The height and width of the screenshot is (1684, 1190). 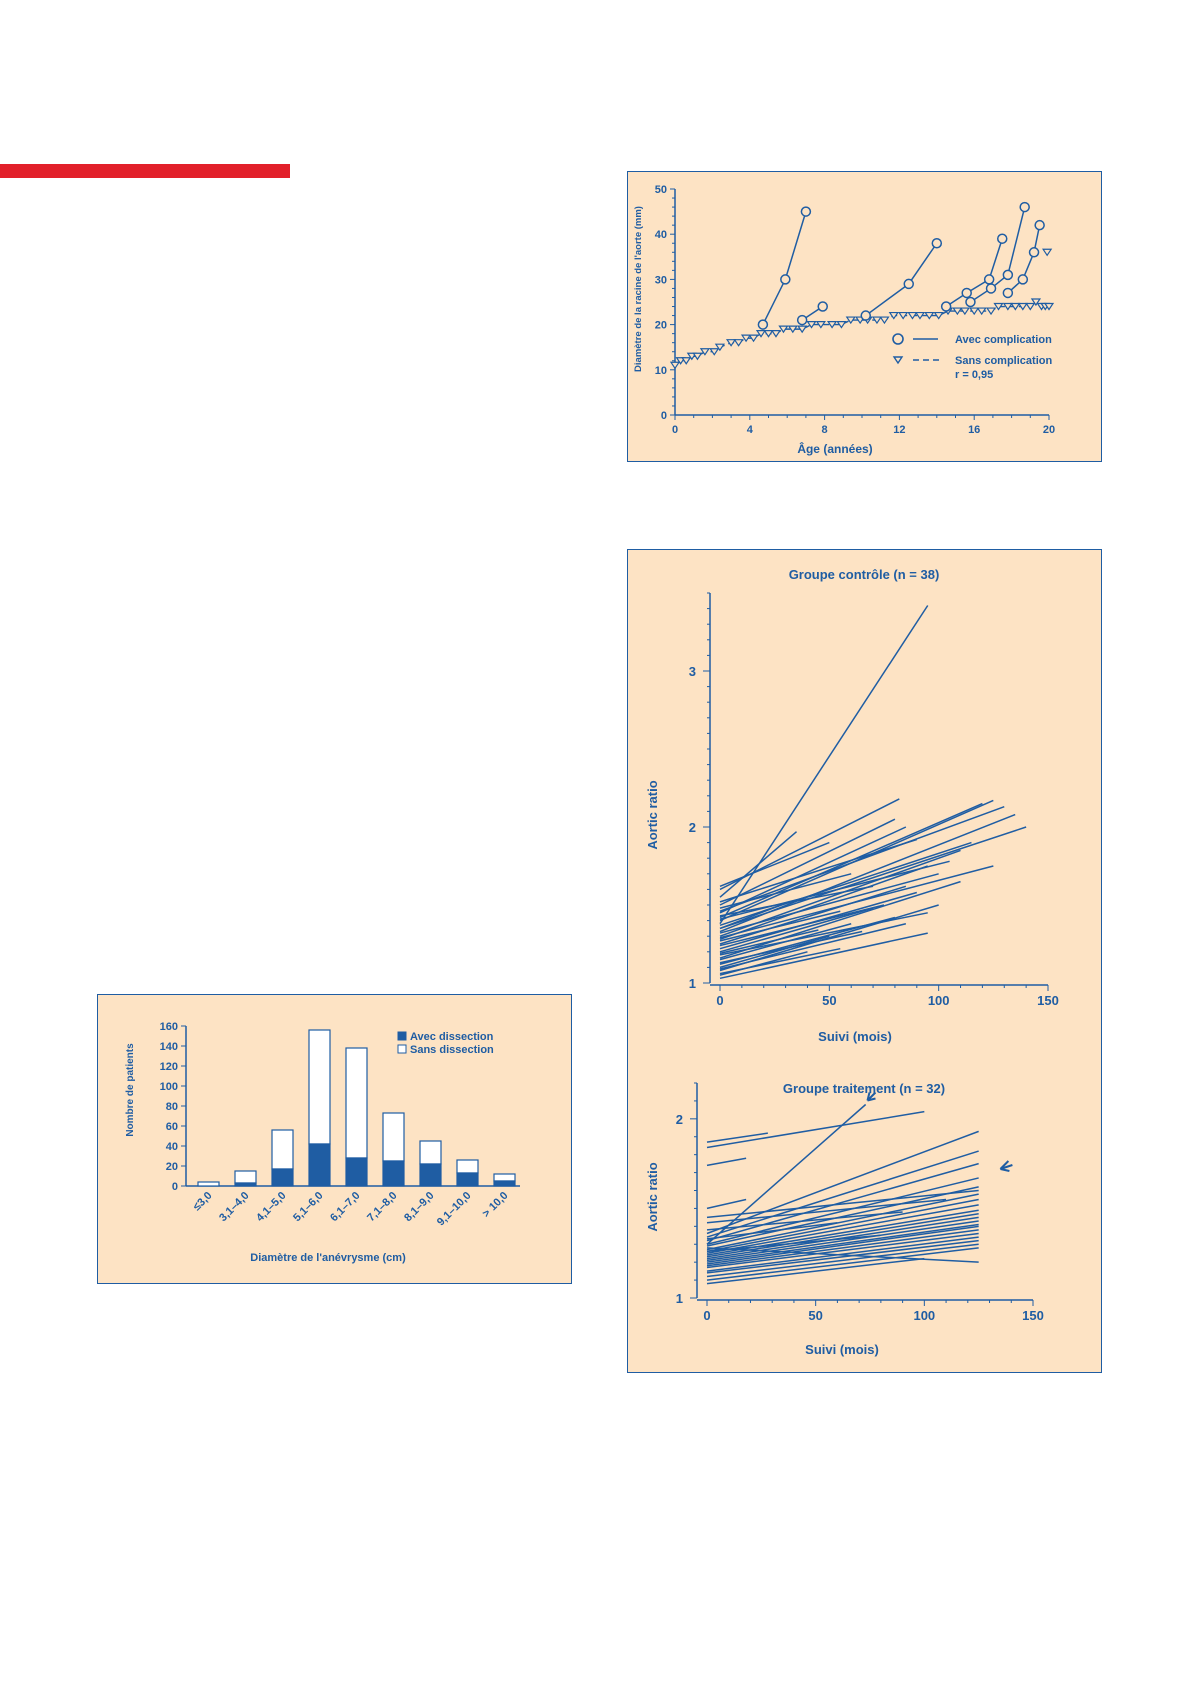 What do you see at coordinates (452, 1037) in the screenshot?
I see `legend-with-dissection-label: Avec dissection` at bounding box center [452, 1037].